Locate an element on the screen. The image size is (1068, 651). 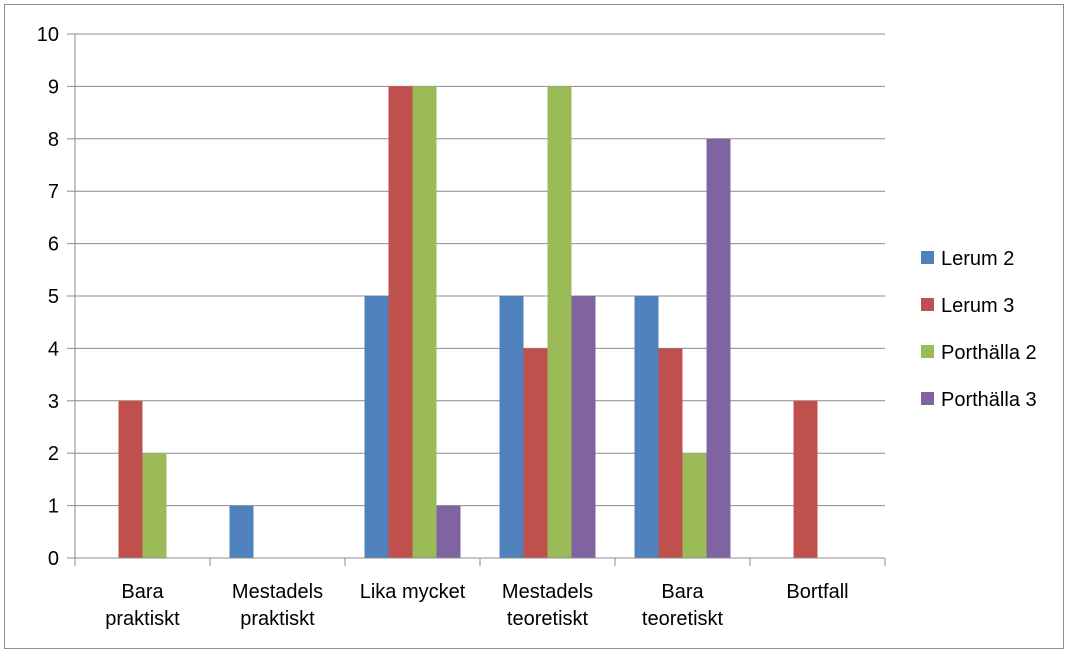
x-tick-label: Bortfall is located at coordinates (817, 592).